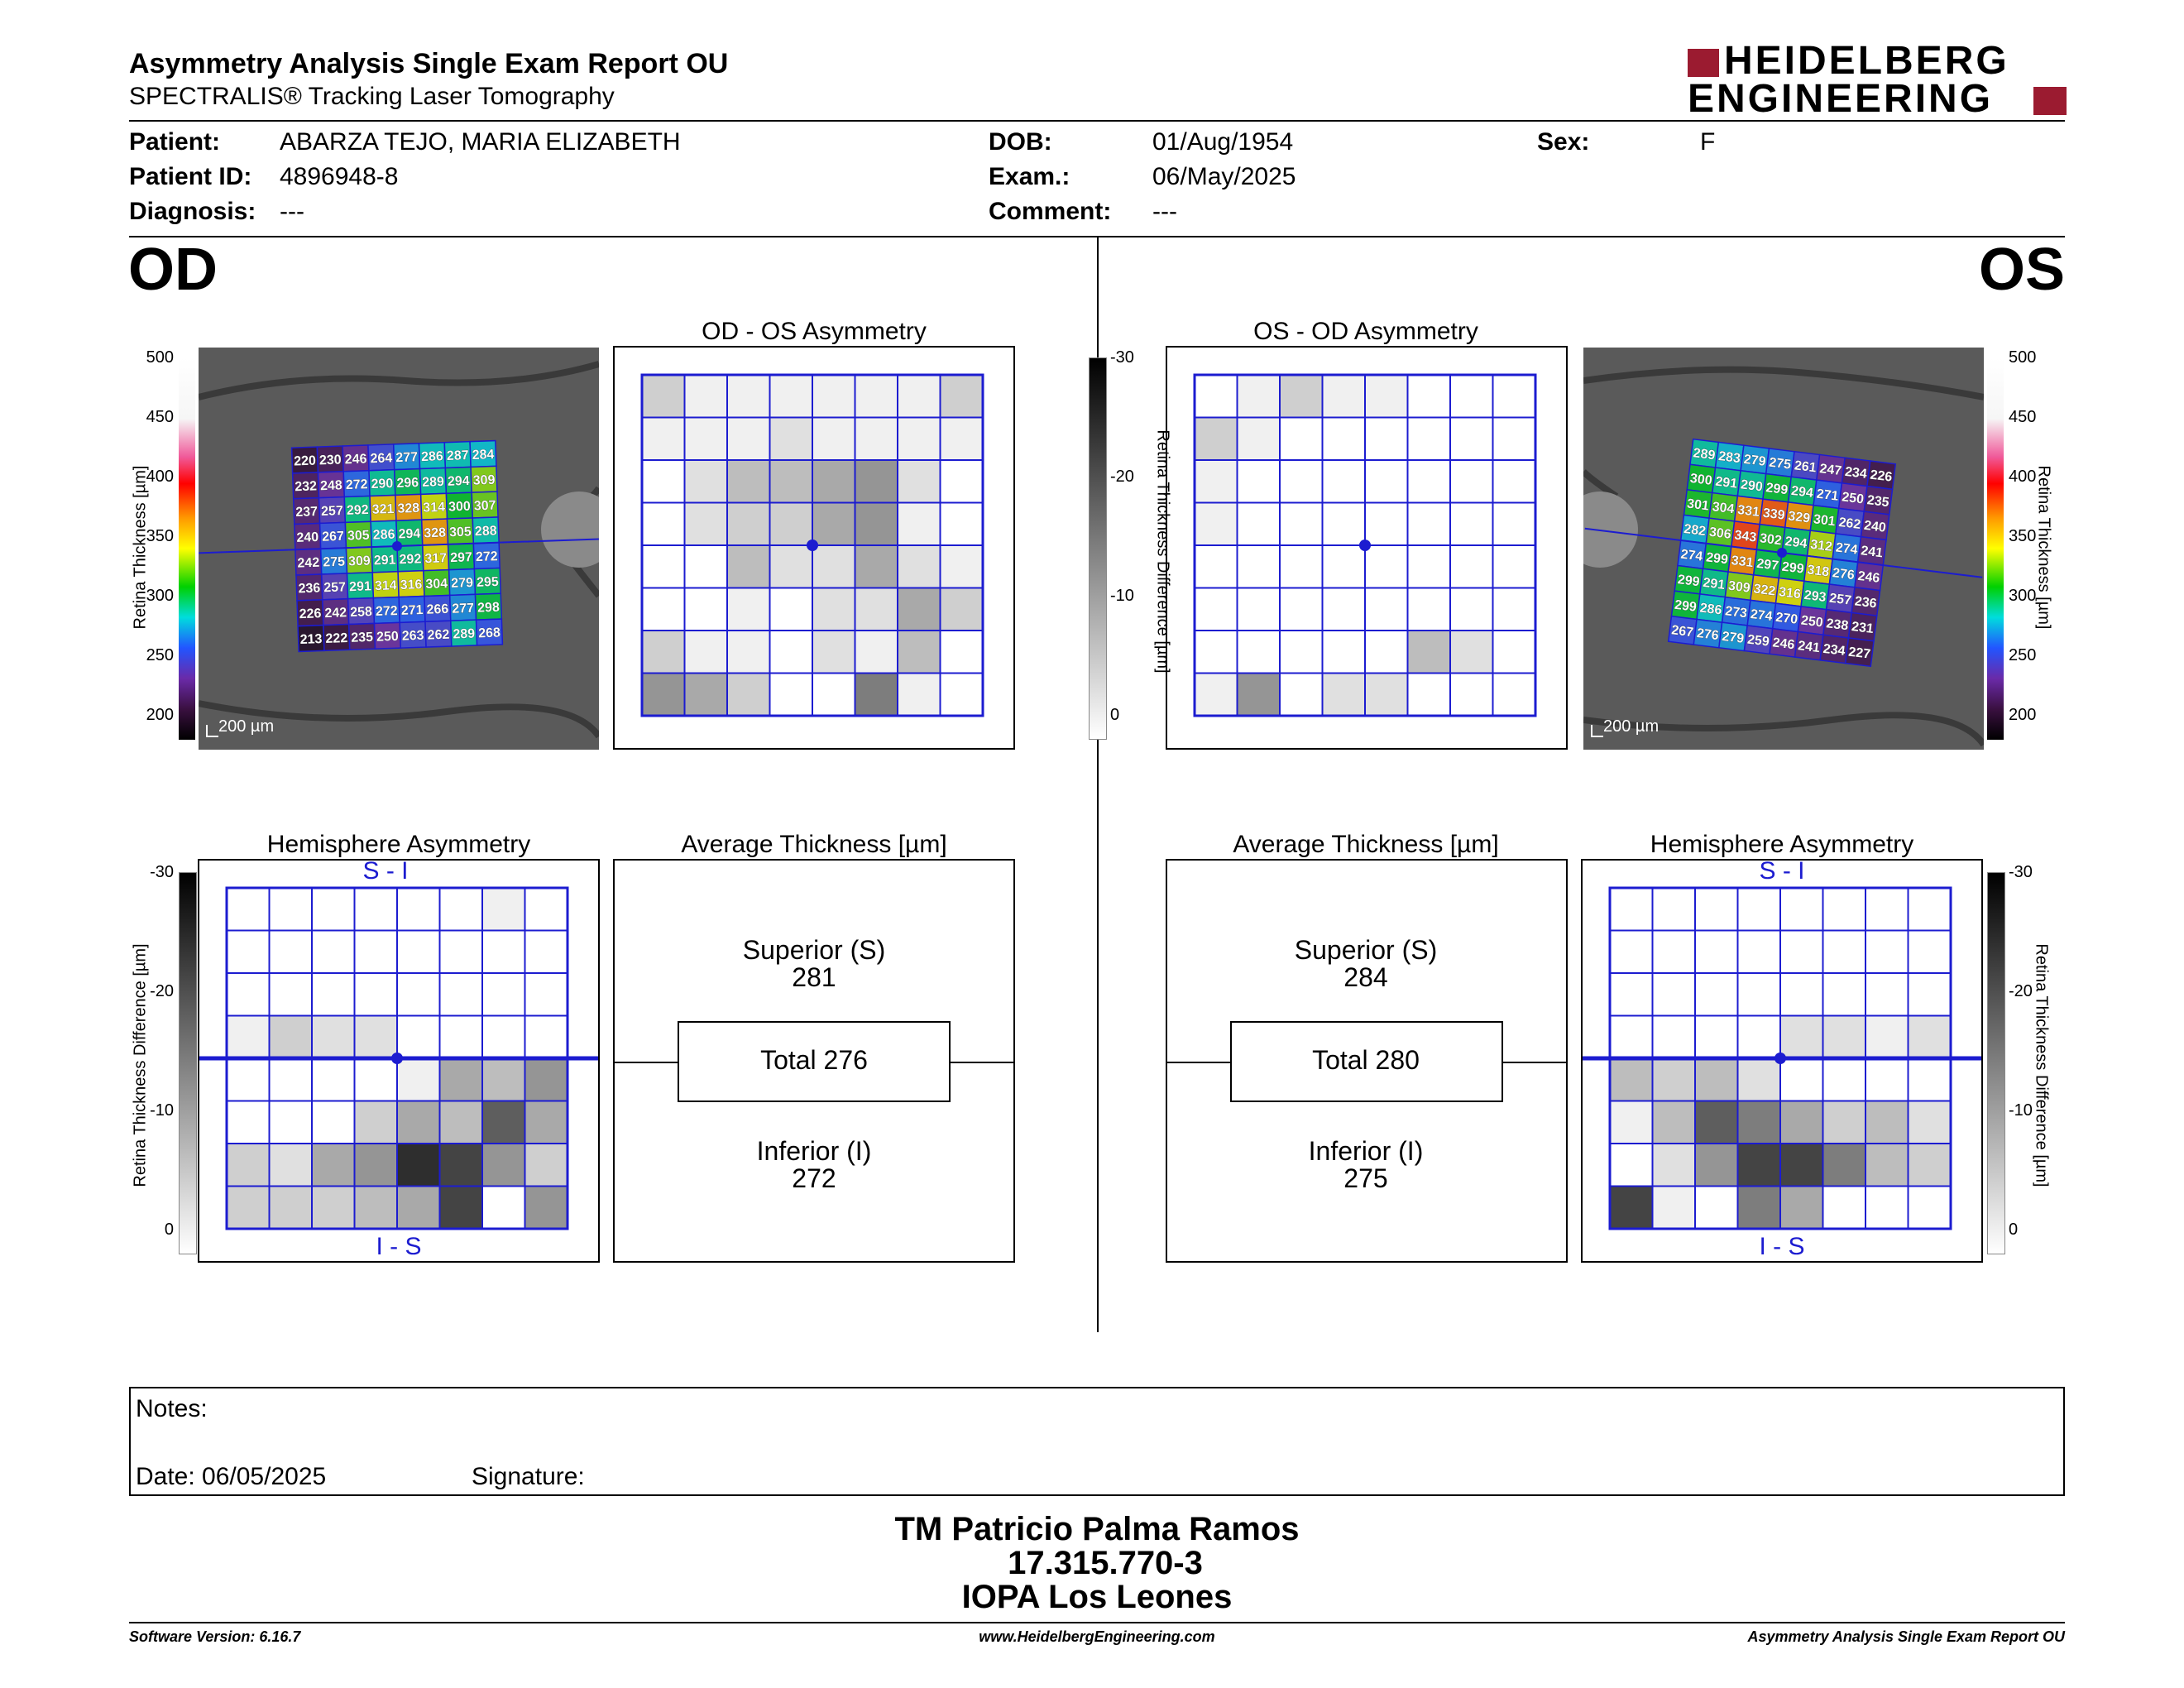  I want to click on od-scale-label: 200 µm, so click(246, 726).